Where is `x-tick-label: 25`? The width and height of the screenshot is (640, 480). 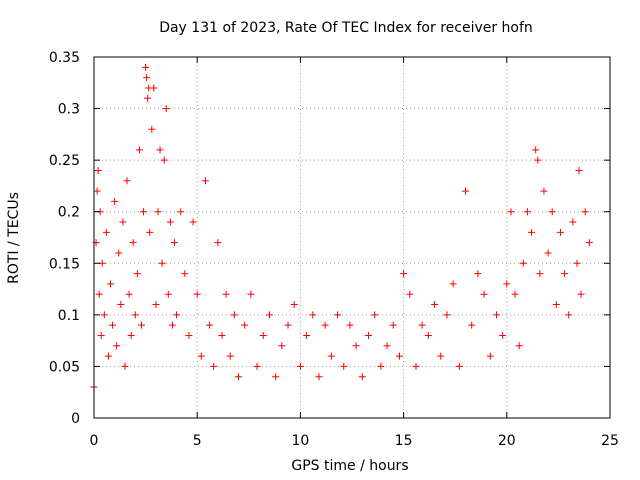 x-tick-label: 25 is located at coordinates (610, 441).